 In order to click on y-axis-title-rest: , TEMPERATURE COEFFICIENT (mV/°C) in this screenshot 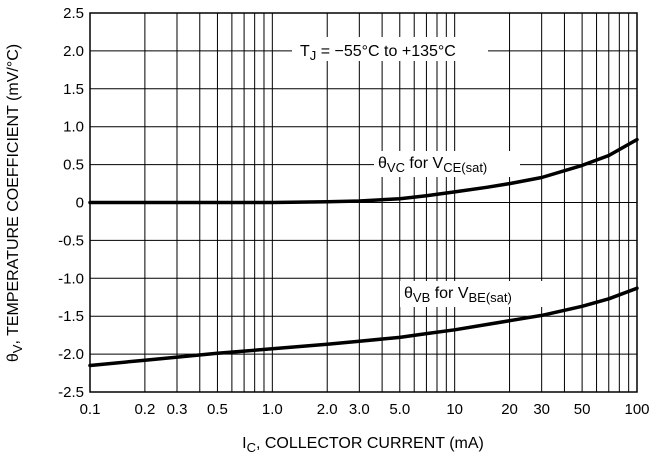, I will do `click(13, 194)`.